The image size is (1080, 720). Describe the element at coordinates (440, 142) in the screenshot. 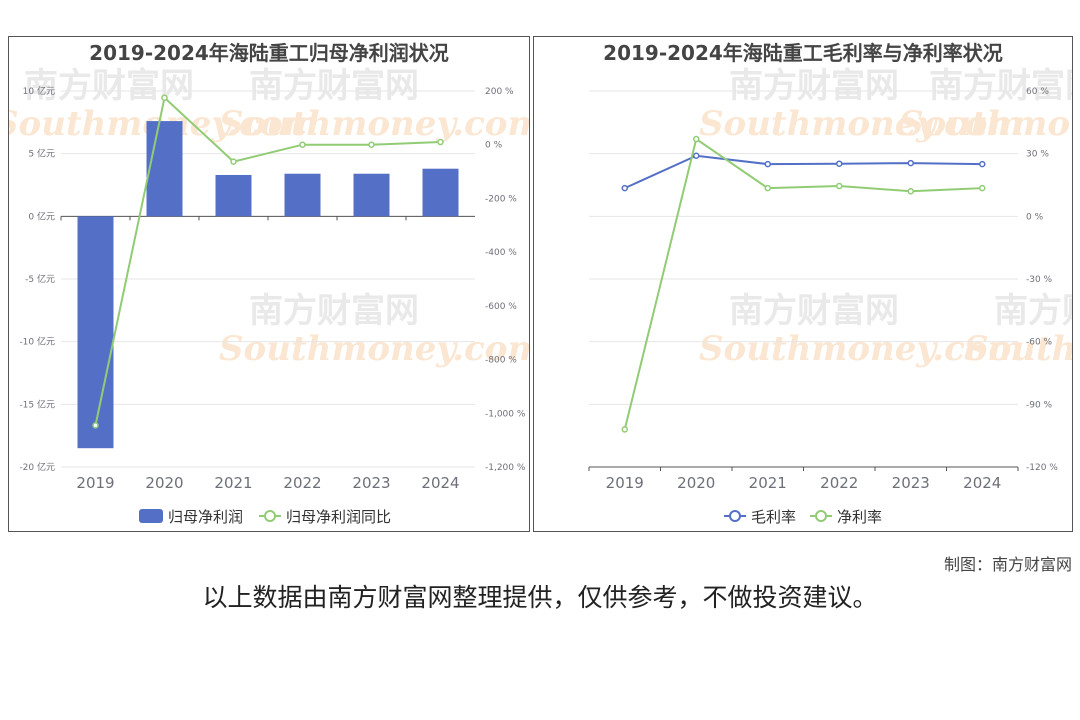

I see `yoy-point-2024` at that location.